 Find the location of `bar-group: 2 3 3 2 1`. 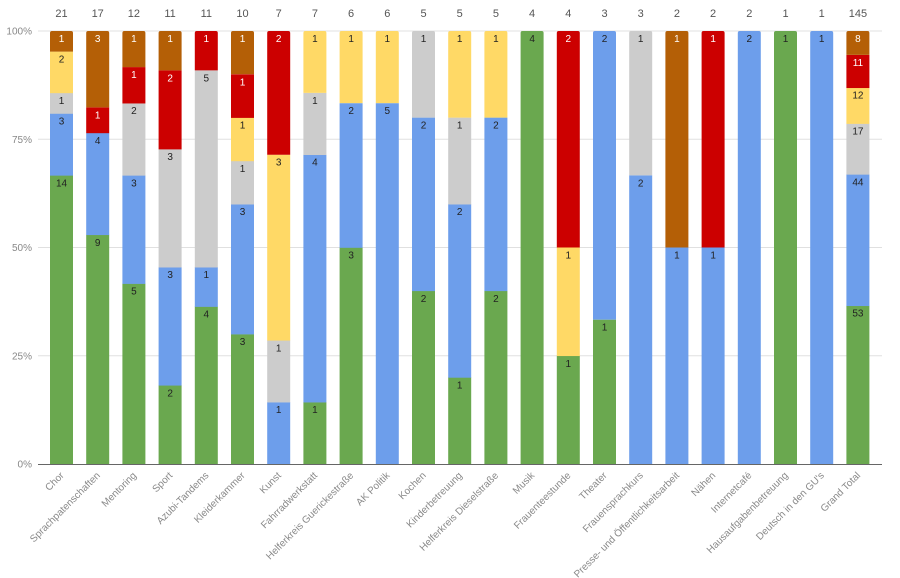

bar-group: 2 3 3 2 1 is located at coordinates (170, 248).